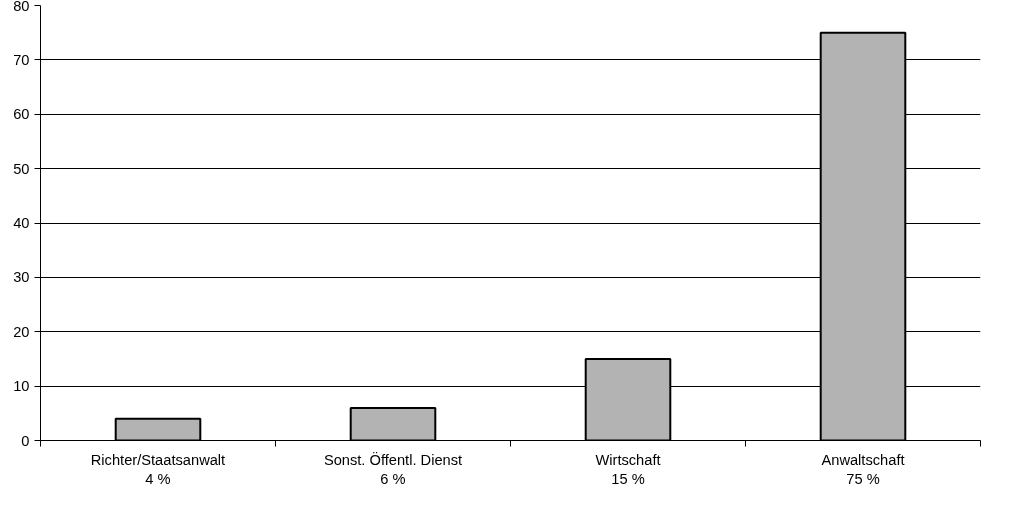 The width and height of the screenshot is (1030, 510). What do you see at coordinates (21, 168) in the screenshot?
I see `y-tick-label: 50` at bounding box center [21, 168].